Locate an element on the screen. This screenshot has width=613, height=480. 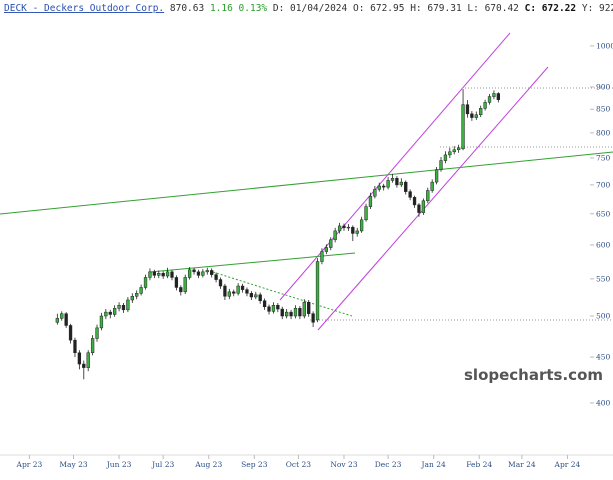
y-tick-label: 850 is located at coordinates (603, 109).